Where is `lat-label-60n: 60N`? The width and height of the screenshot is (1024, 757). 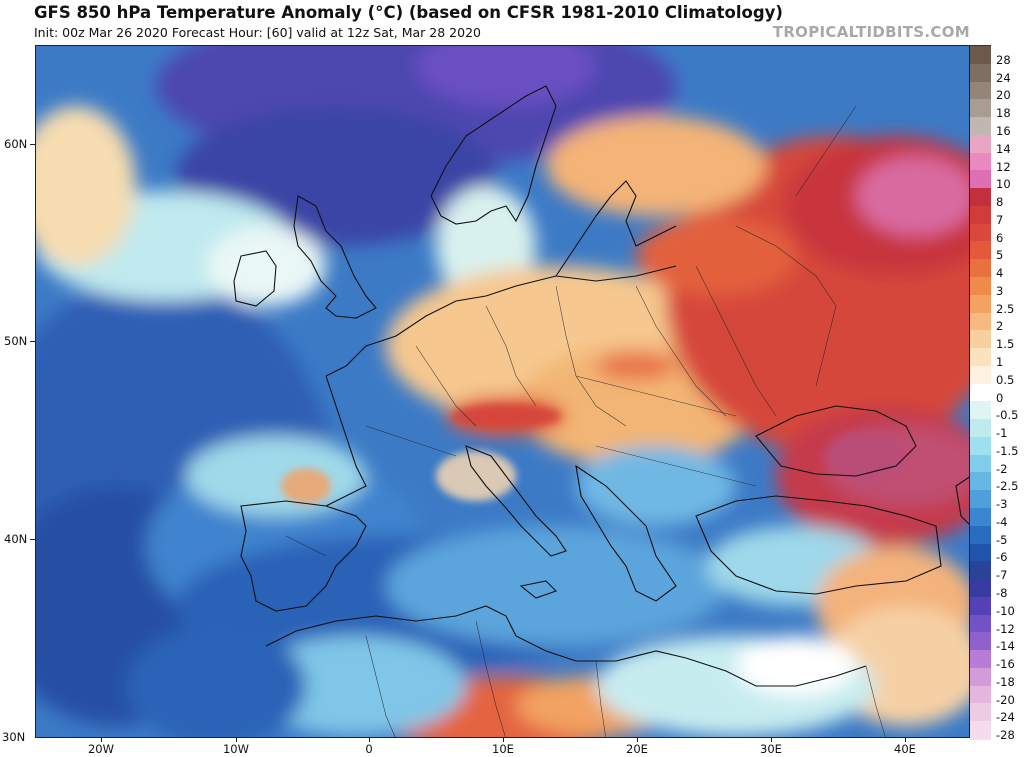
lat-label-60n: 60N is located at coordinates (16, 144).